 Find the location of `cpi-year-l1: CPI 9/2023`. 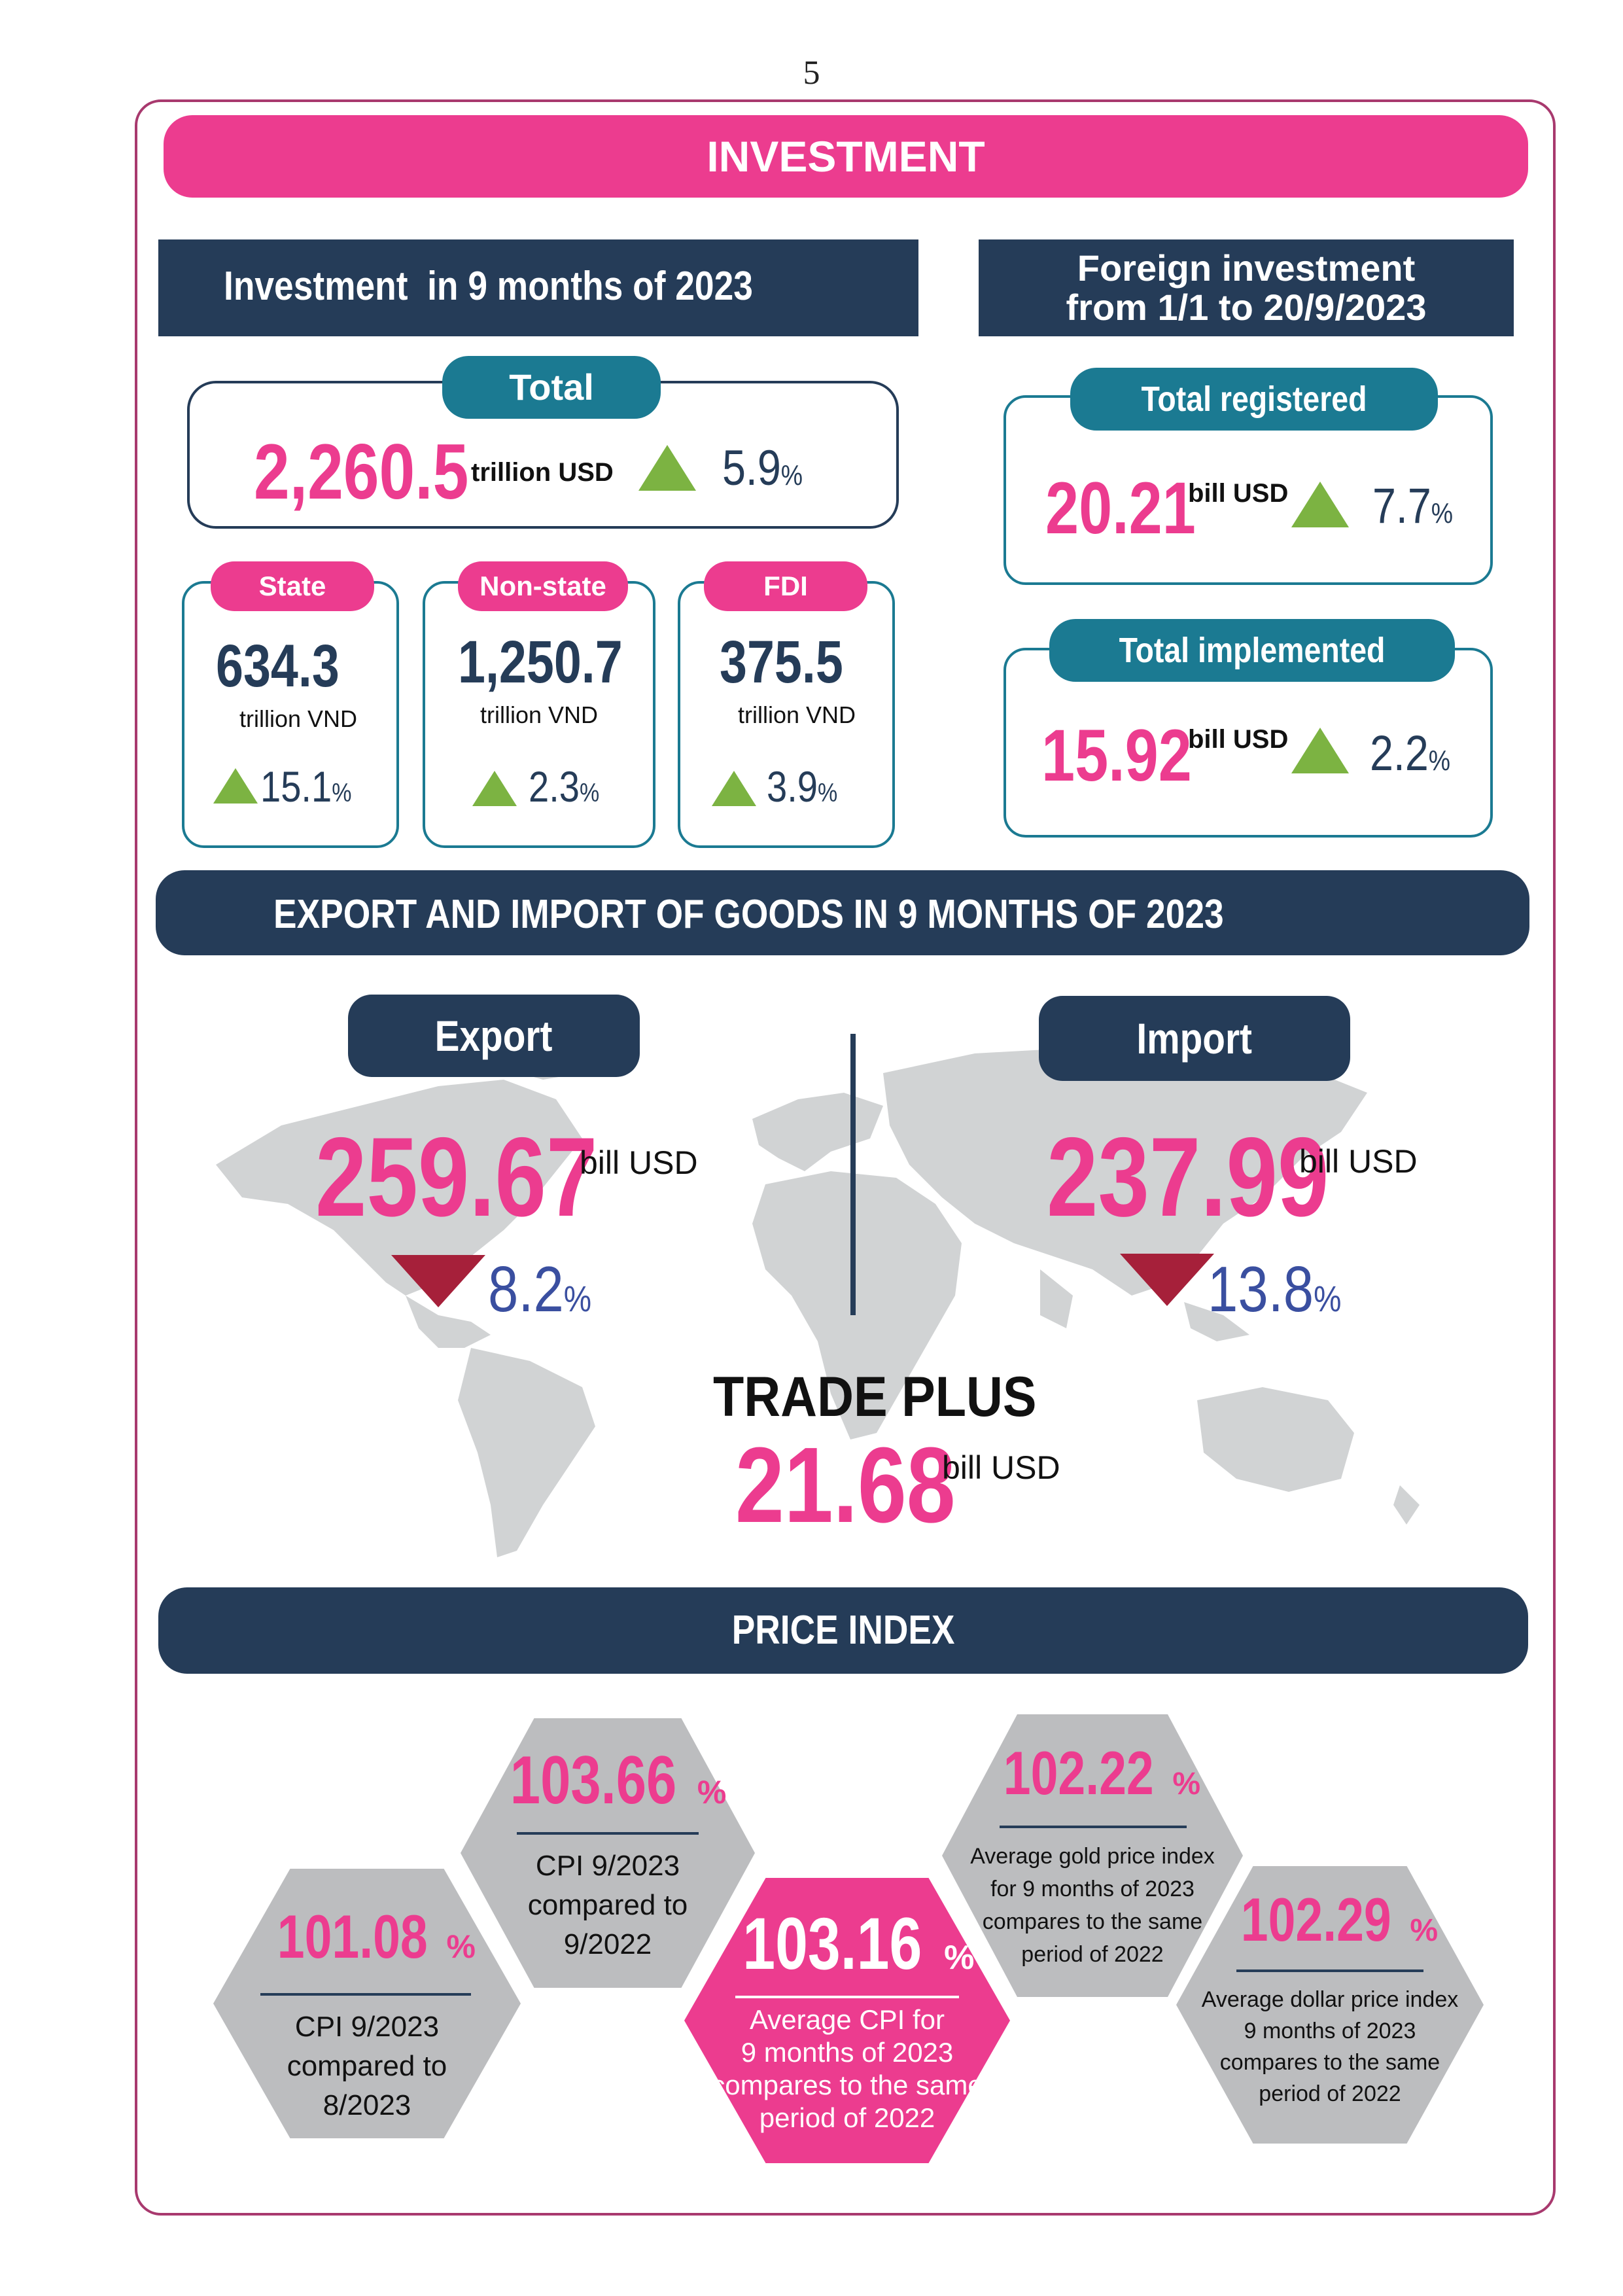

cpi-year-l1: CPI 9/2023 is located at coordinates (608, 1866).